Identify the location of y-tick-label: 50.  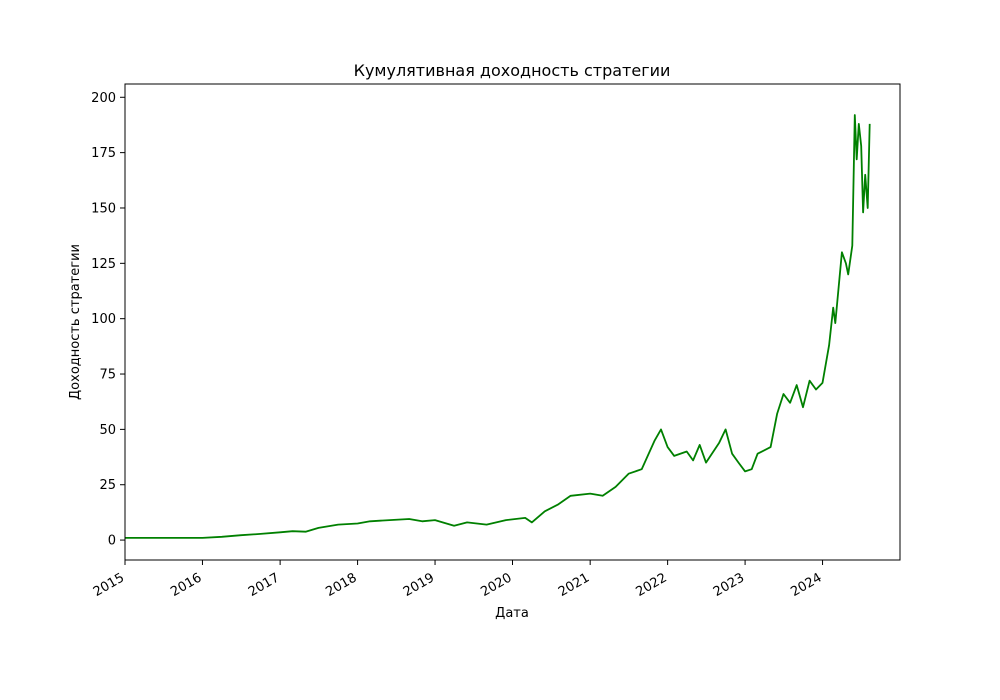
(107, 430).